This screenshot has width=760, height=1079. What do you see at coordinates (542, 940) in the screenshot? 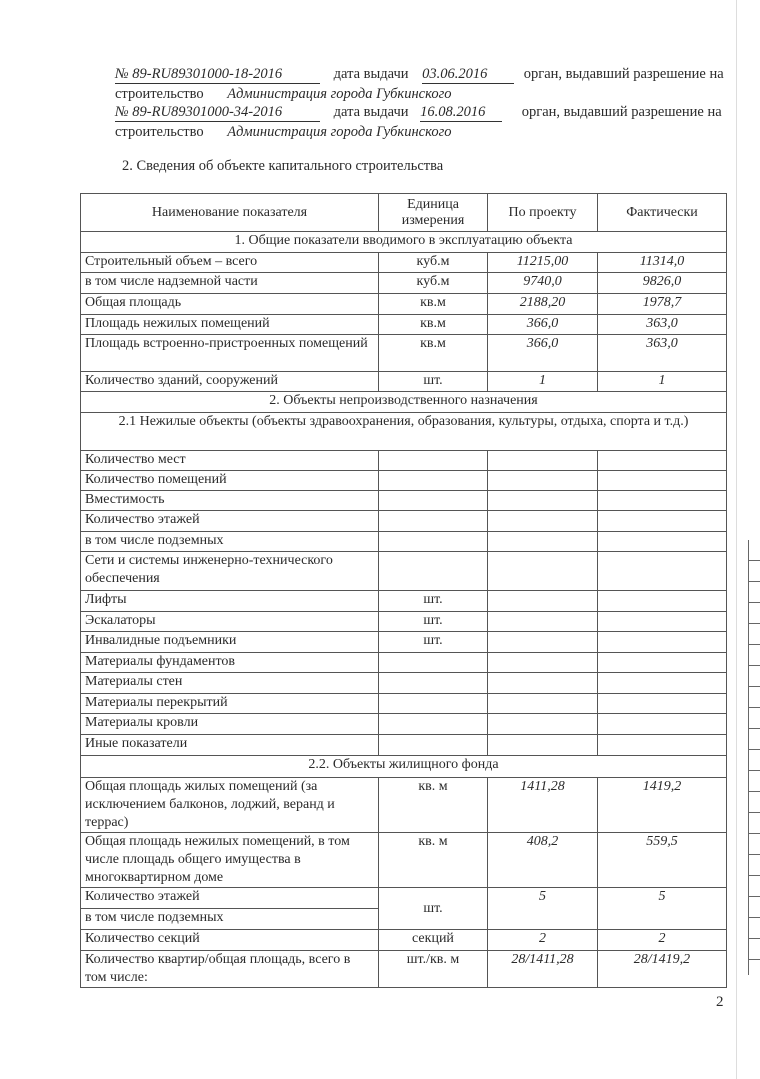
I see `project-value: 2` at bounding box center [542, 940].